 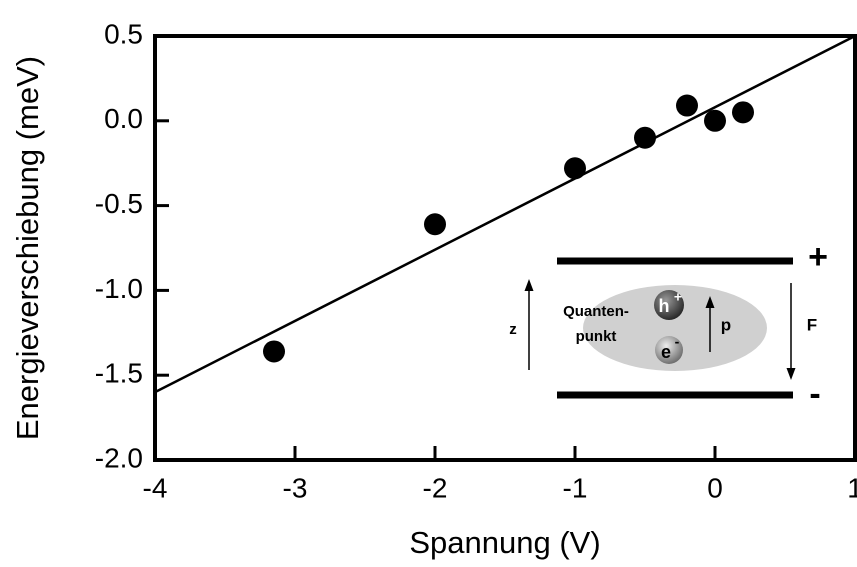 I want to click on electron, so click(x=669, y=350).